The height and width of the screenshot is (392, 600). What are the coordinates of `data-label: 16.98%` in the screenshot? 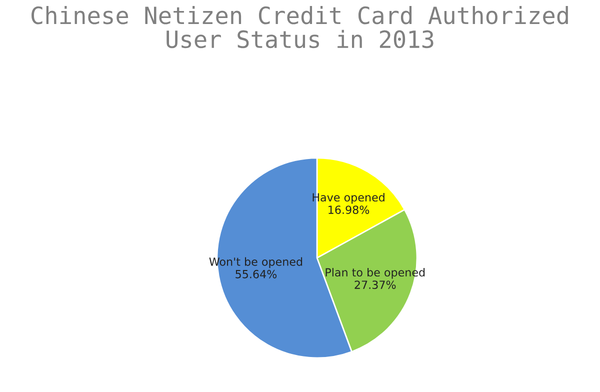 It's located at (349, 210).